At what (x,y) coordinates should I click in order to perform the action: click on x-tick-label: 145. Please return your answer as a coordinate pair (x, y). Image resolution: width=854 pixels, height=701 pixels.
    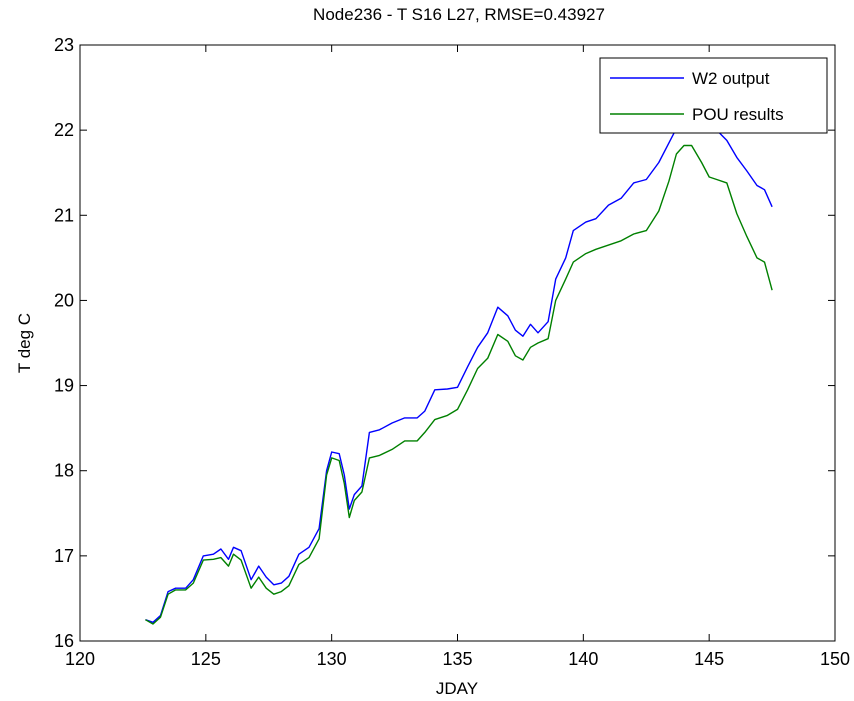
    Looking at the image, I should click on (709, 659).